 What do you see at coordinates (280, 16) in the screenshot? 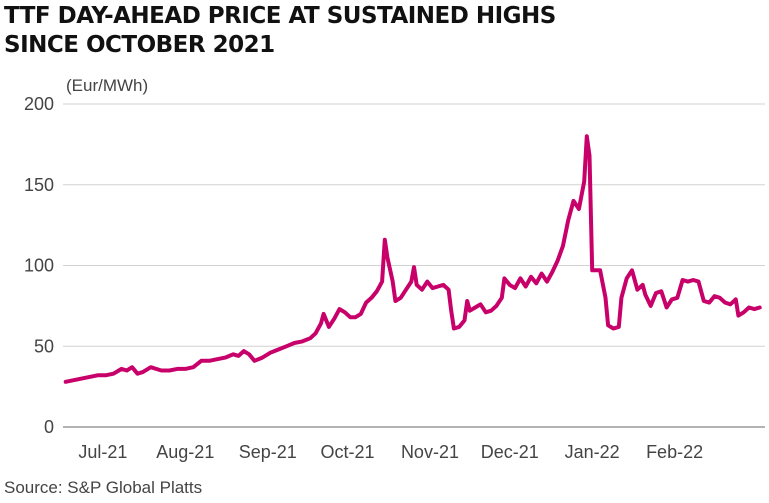
I see `chart-title-line-1: TTF DAY-AHEAD PRICE AT SUSTAINED HIGHS` at bounding box center [280, 16].